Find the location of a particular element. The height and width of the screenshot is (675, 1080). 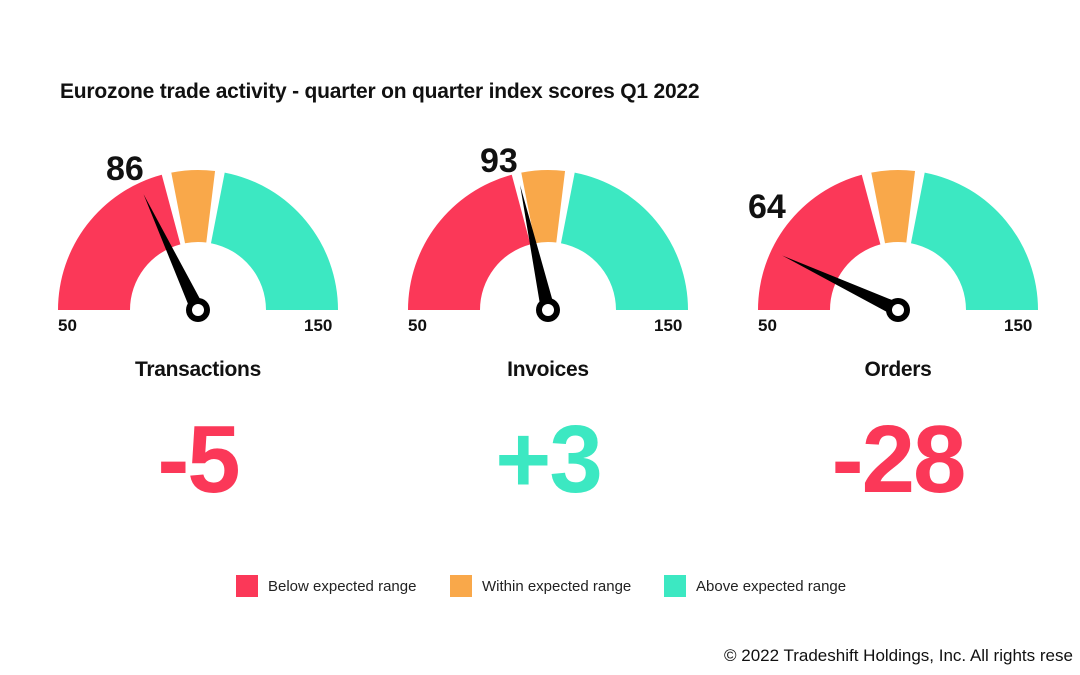

legend-item-below: Below expected range is located at coordinates (326, 586).